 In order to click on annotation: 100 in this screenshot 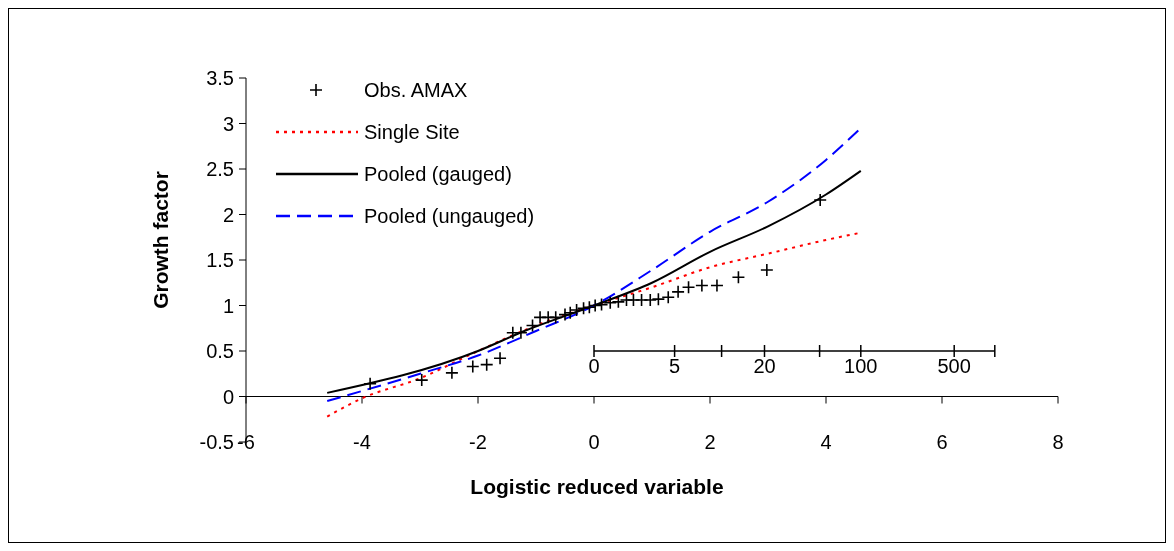, I will do `click(861, 366)`.